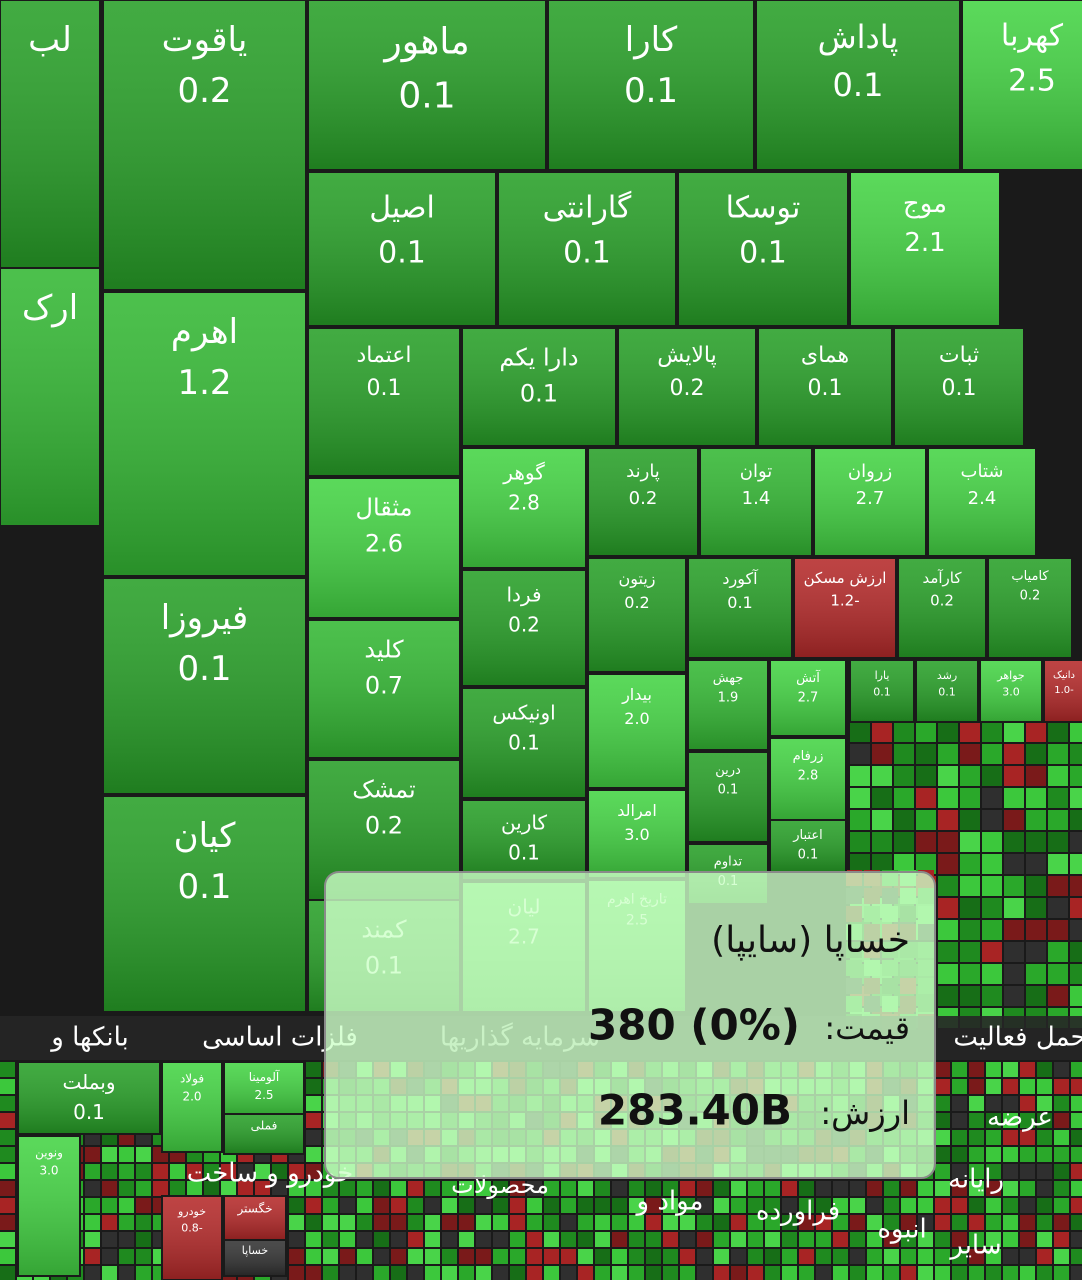 This screenshot has height=1280, width=1082. Describe the element at coordinates (825, 355) in the screenshot. I see `tile-symbol: همای` at that location.